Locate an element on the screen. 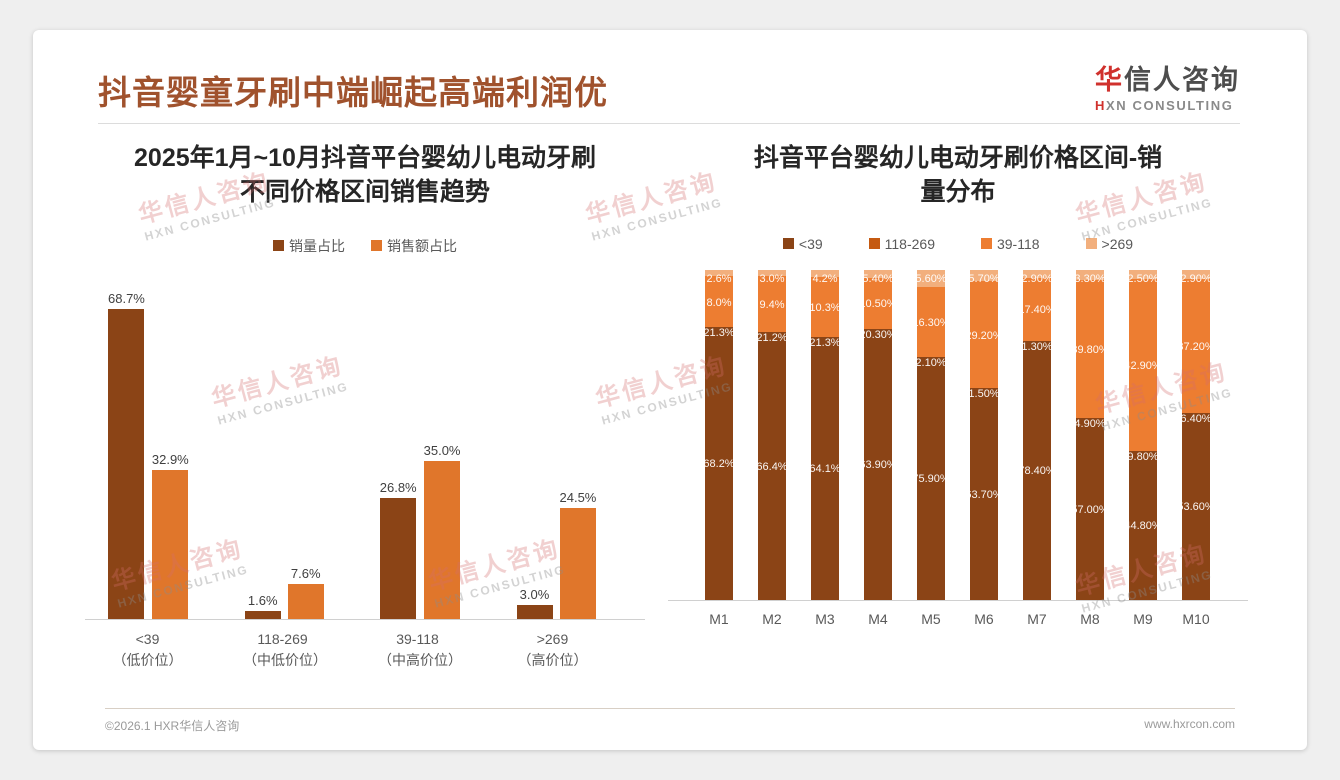 The height and width of the screenshot is (780, 1340). stacked-bar: 63.90% 20.30% 10.50% 5.40% is located at coordinates (878, 434).